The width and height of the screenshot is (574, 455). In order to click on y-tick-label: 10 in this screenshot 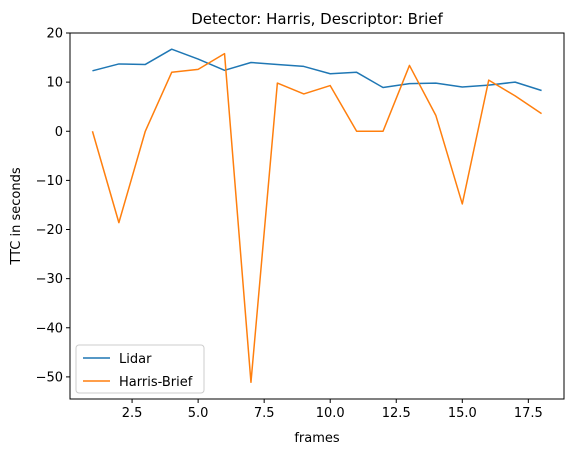, I will do `click(54, 83)`.